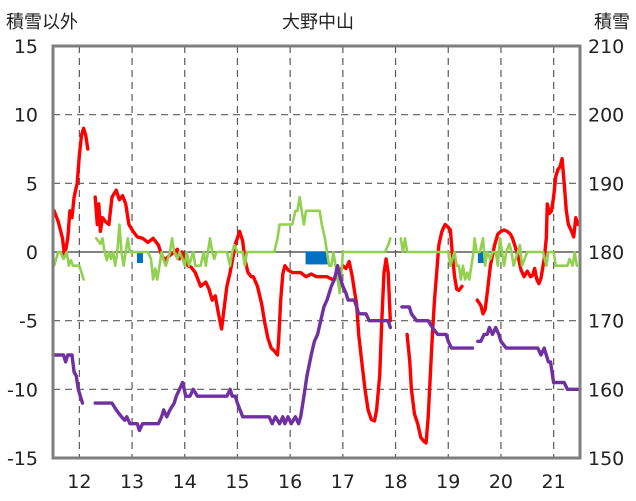 Image resolution: width=636 pixels, height=501 pixels. Describe the element at coordinates (606, 184) in the screenshot. I see `right-tick-label: 190` at that location.